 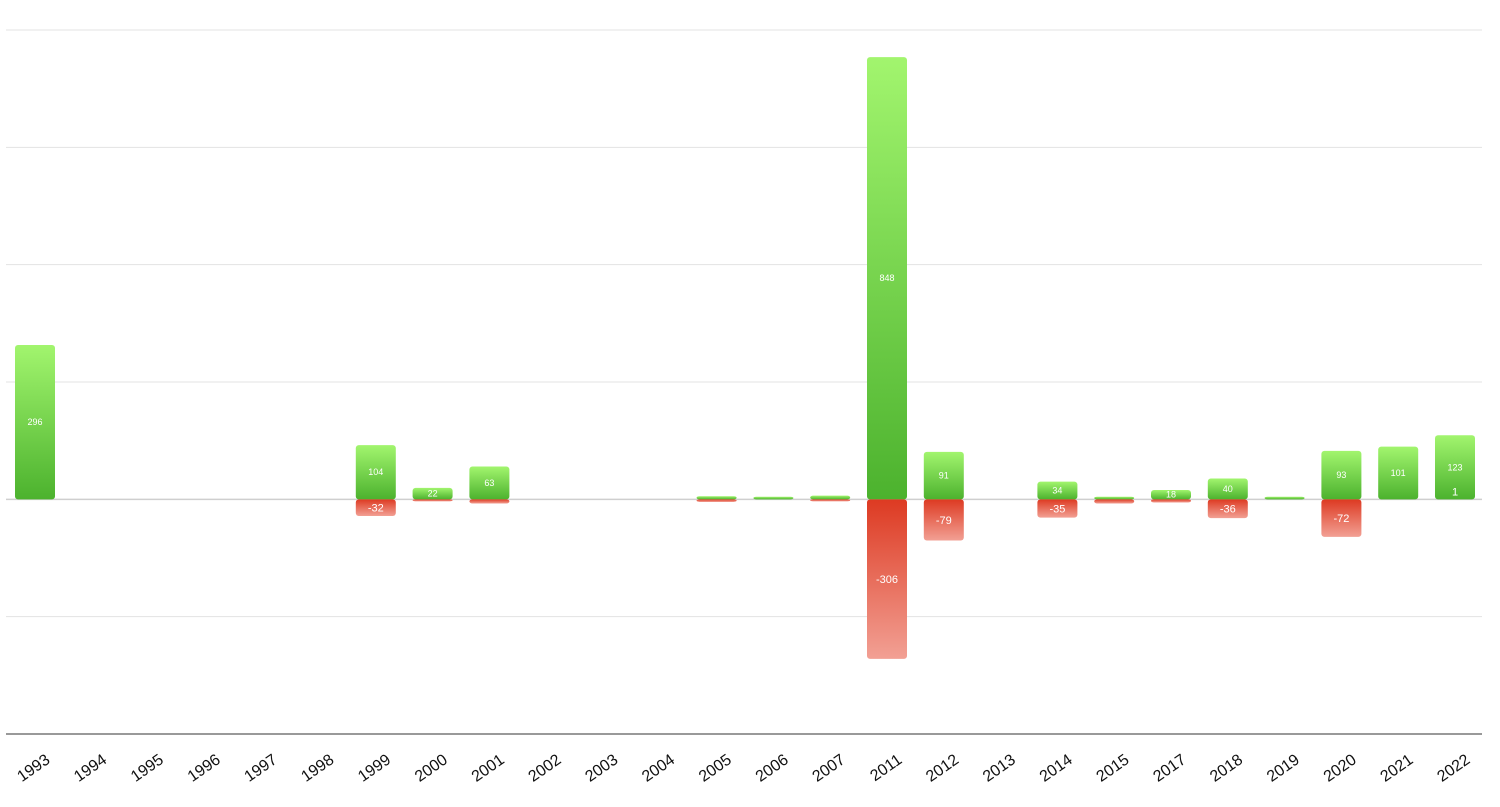 What do you see at coordinates (90, 768) in the screenshot?
I see `x-tick-label-1994: 1994` at bounding box center [90, 768].